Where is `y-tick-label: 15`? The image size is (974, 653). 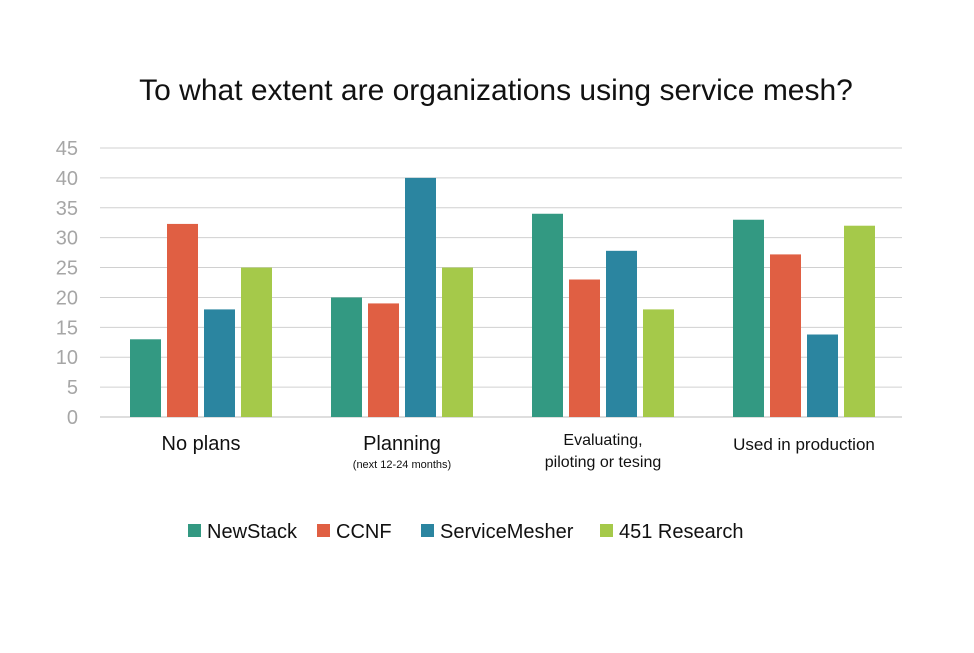
y-tick-label: 15 is located at coordinates (67, 328).